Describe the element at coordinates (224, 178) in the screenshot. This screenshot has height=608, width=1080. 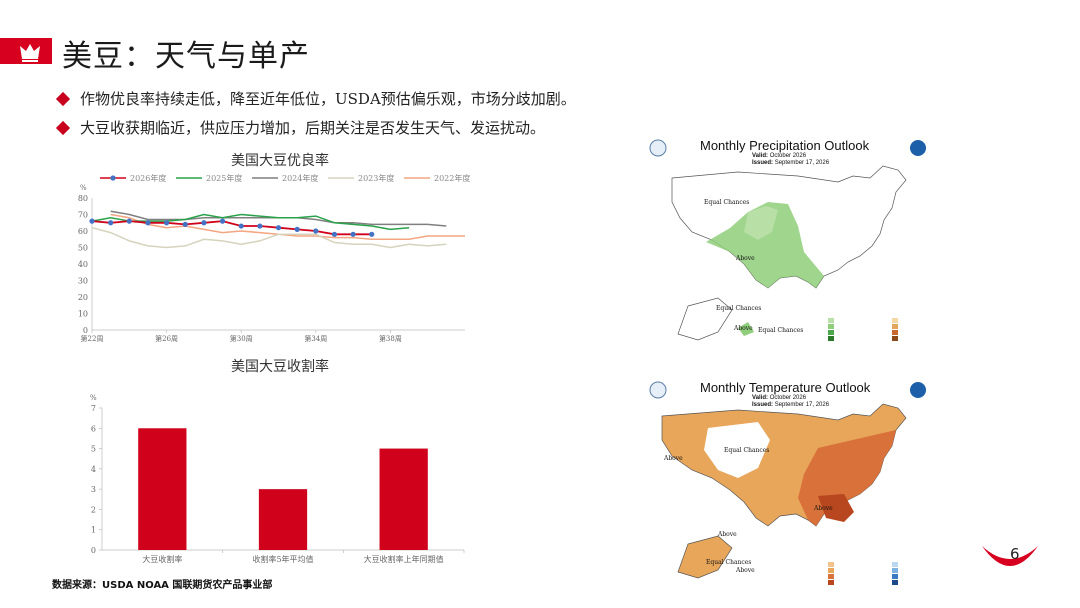
I see `legend-label: 2025年度` at that location.